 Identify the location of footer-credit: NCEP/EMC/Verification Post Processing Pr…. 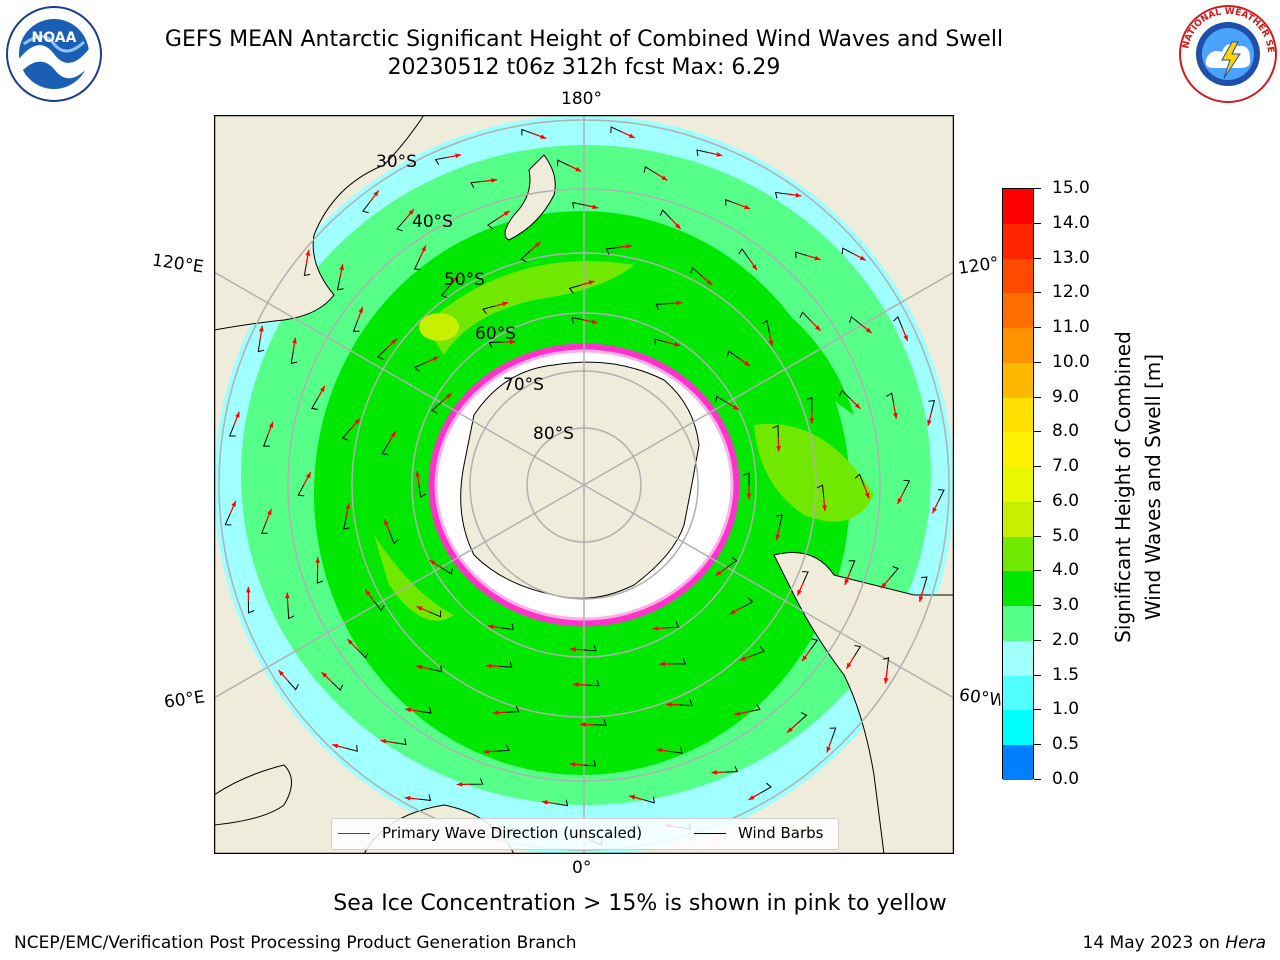
(295, 943).